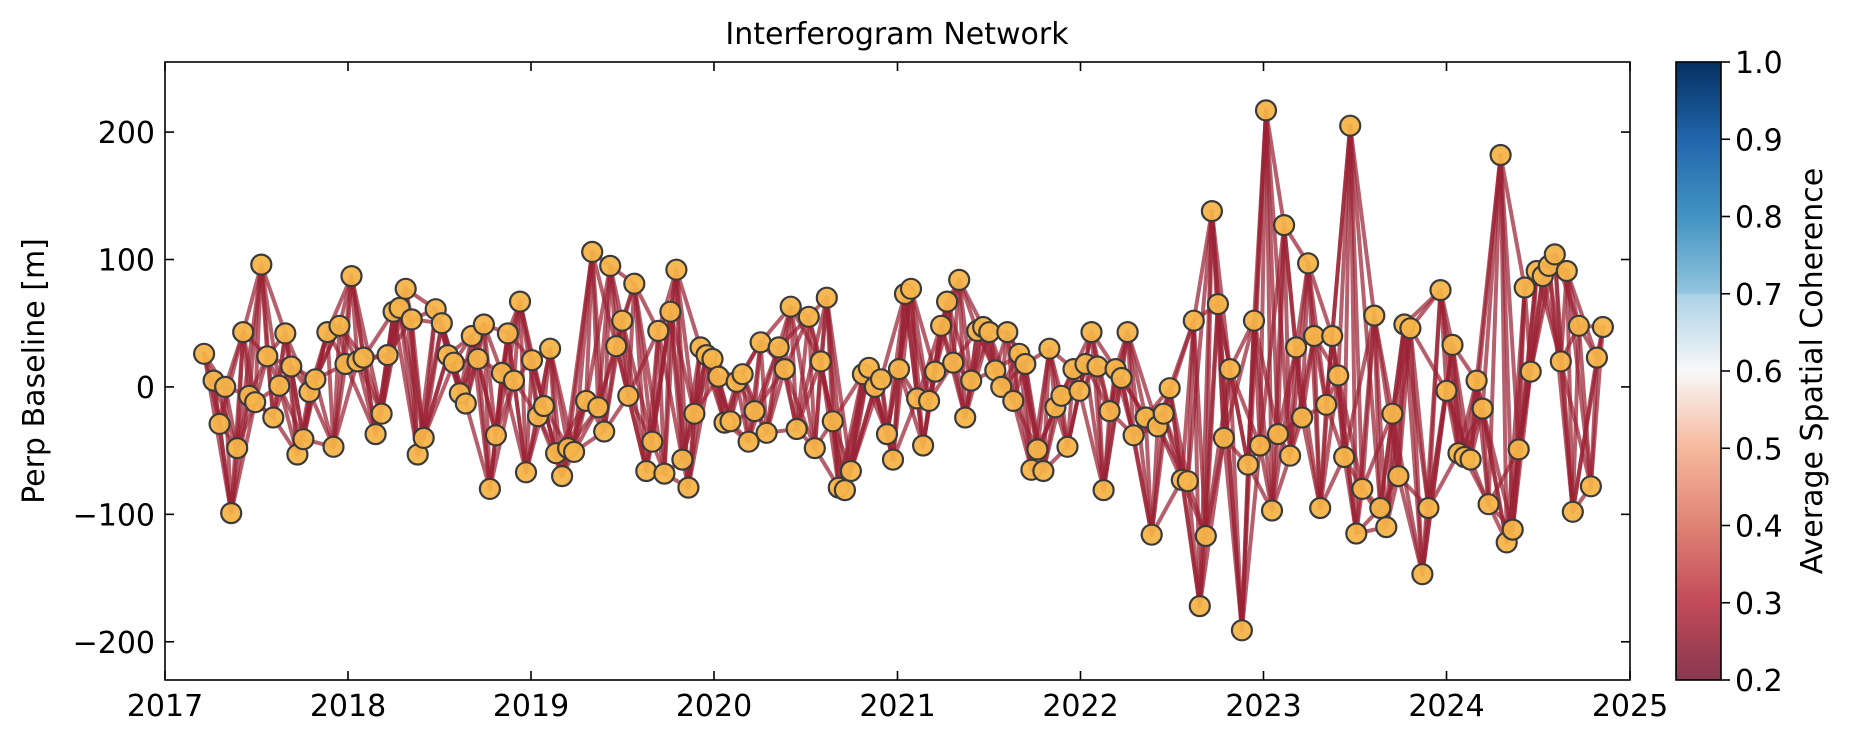  What do you see at coordinates (1759, 372) in the screenshot?
I see `colorbar-tick-label: 0.6` at bounding box center [1759, 372].